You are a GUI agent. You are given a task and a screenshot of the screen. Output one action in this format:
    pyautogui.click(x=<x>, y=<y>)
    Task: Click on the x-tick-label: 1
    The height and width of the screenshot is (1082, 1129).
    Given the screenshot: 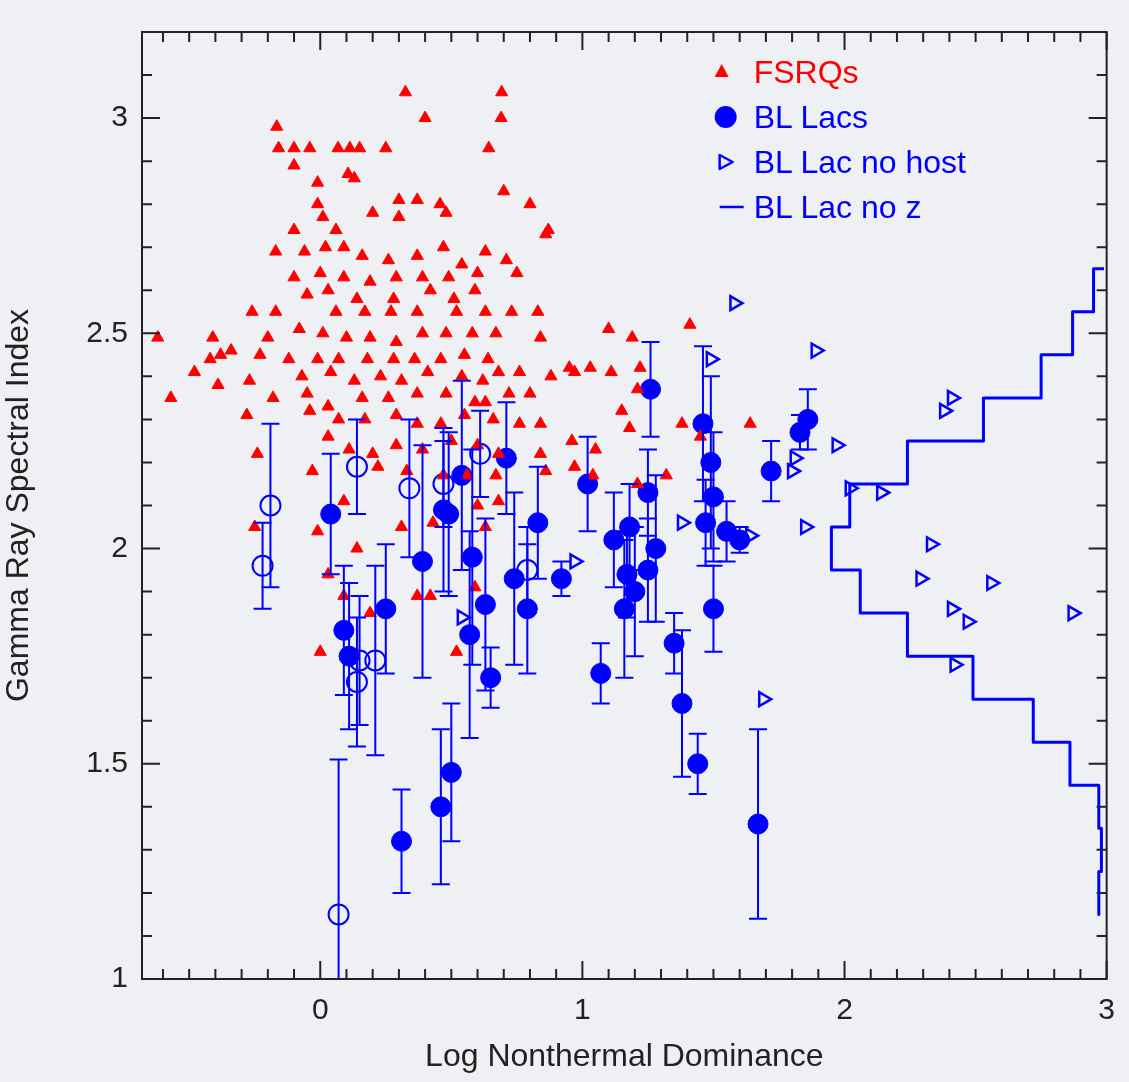 What is the action you would take?
    pyautogui.click(x=582, y=1009)
    